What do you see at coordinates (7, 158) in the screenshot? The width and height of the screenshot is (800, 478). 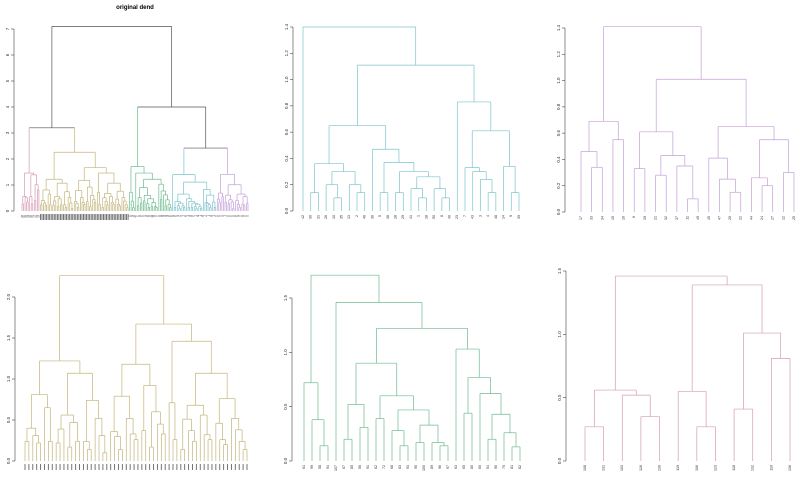 I see `y-tick-label: 2` at bounding box center [7, 158].